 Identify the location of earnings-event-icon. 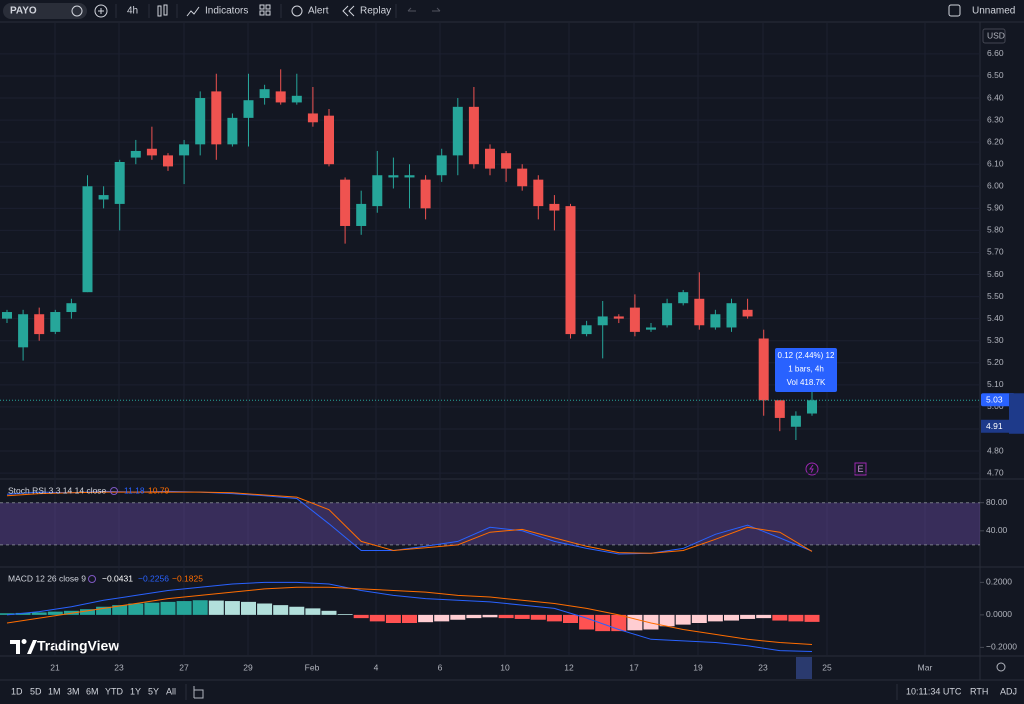
(860, 469).